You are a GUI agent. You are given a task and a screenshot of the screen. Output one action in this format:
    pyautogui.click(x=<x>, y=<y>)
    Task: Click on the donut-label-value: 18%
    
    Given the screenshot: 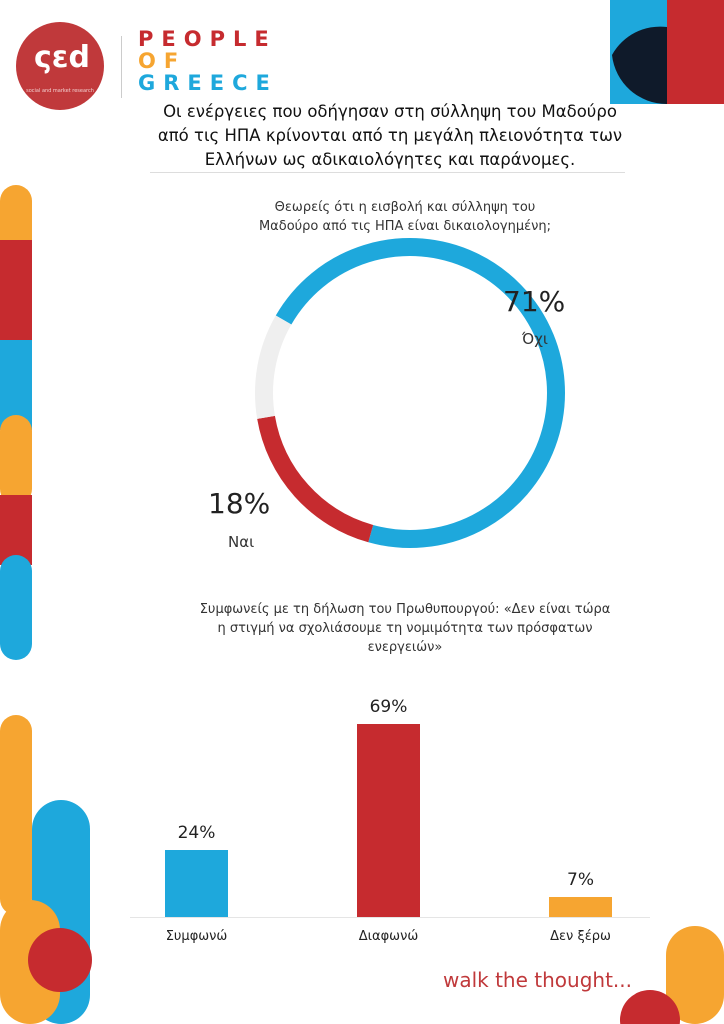 What is the action you would take?
    pyautogui.click(x=239, y=503)
    